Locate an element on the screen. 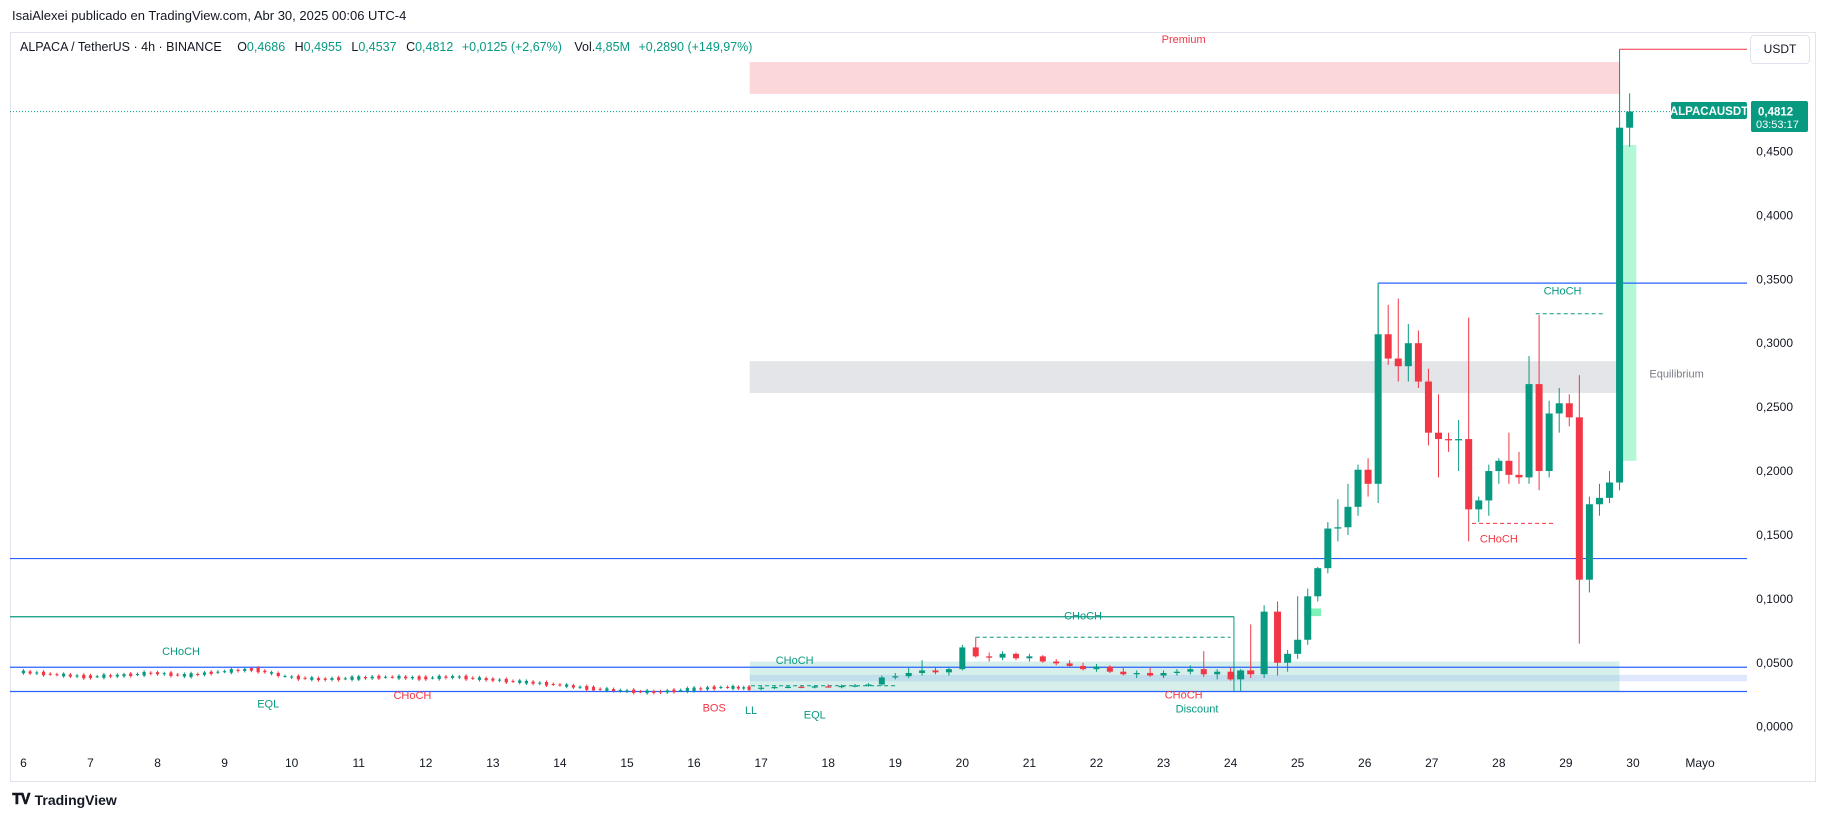 This screenshot has height=819, width=1826. time-tick-label: Mayo is located at coordinates (1700, 763).